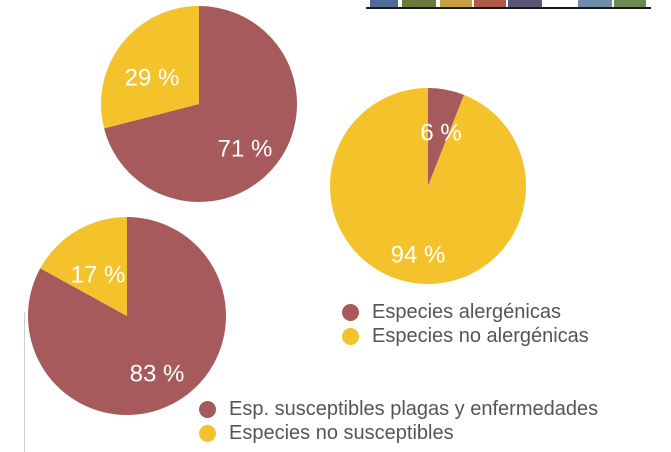  What do you see at coordinates (152, 77) in the screenshot?
I see `slice-label: 29 %` at bounding box center [152, 77].